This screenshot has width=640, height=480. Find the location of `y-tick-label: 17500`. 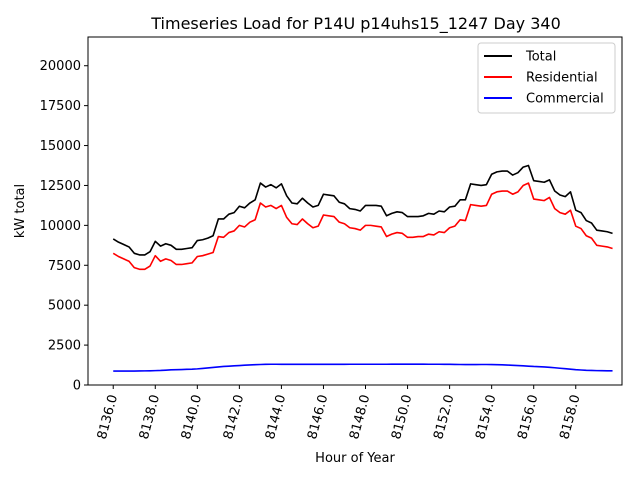

y-tick-label: 17500 is located at coordinates (60, 106).